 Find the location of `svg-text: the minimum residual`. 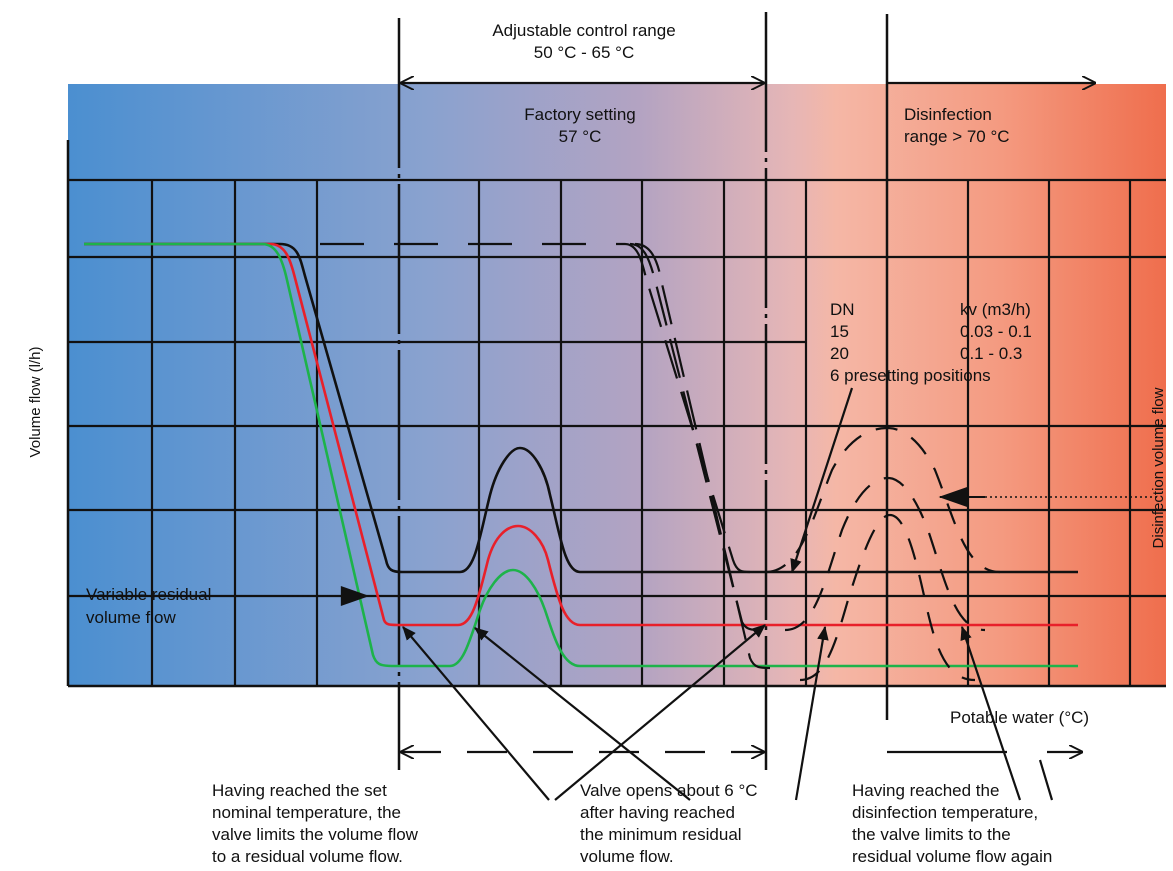

svg-text: the minimum residual is located at coordinates (661, 834).